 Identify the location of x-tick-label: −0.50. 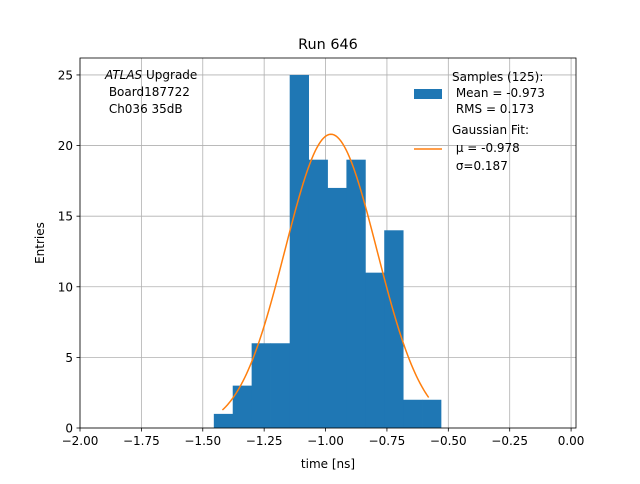
(448, 441).